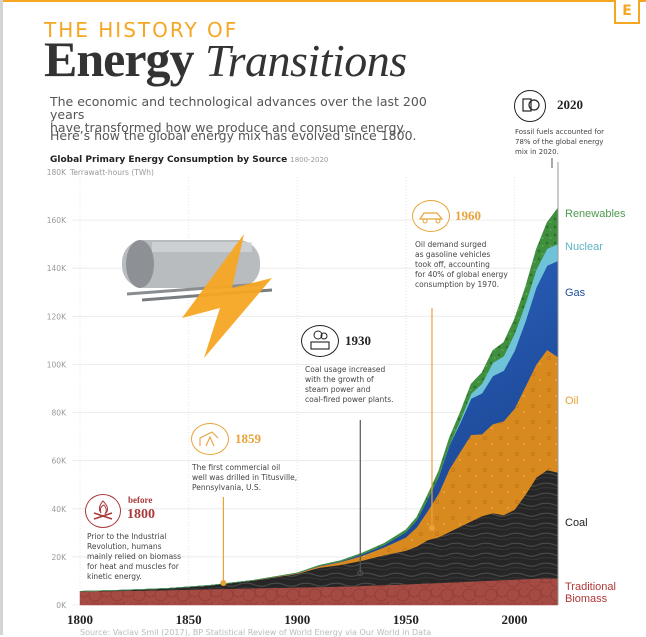 The width and height of the screenshot is (646, 637). What do you see at coordinates (576, 523) in the screenshot?
I see `legend-coal: Coal` at bounding box center [576, 523].